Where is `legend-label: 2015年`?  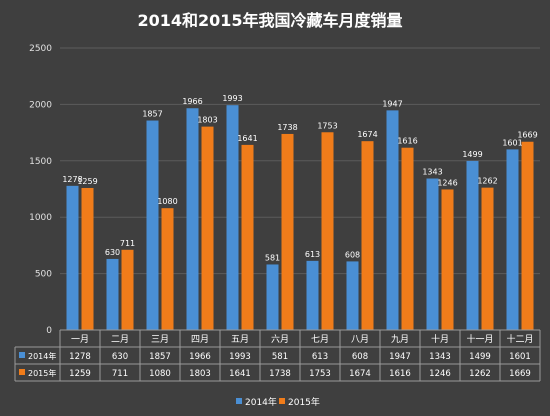 legend-label: 2015年 is located at coordinates (304, 402).